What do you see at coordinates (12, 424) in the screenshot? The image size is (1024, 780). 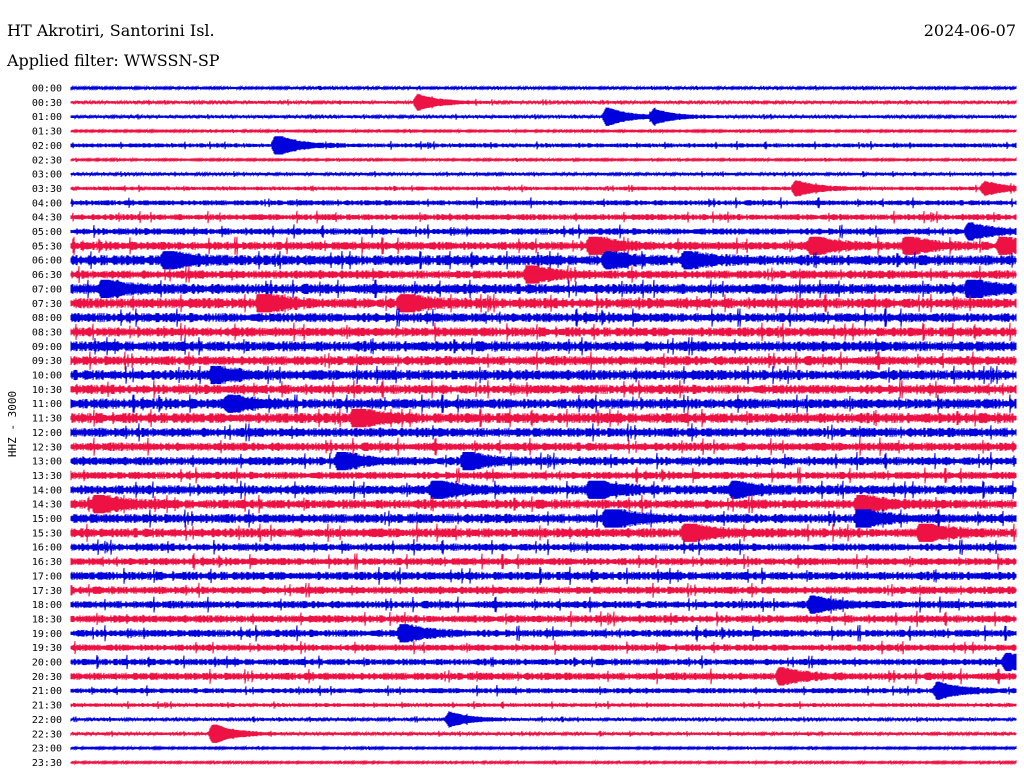 I see `y-axis-label: HHZ - 3000` at bounding box center [12, 424].